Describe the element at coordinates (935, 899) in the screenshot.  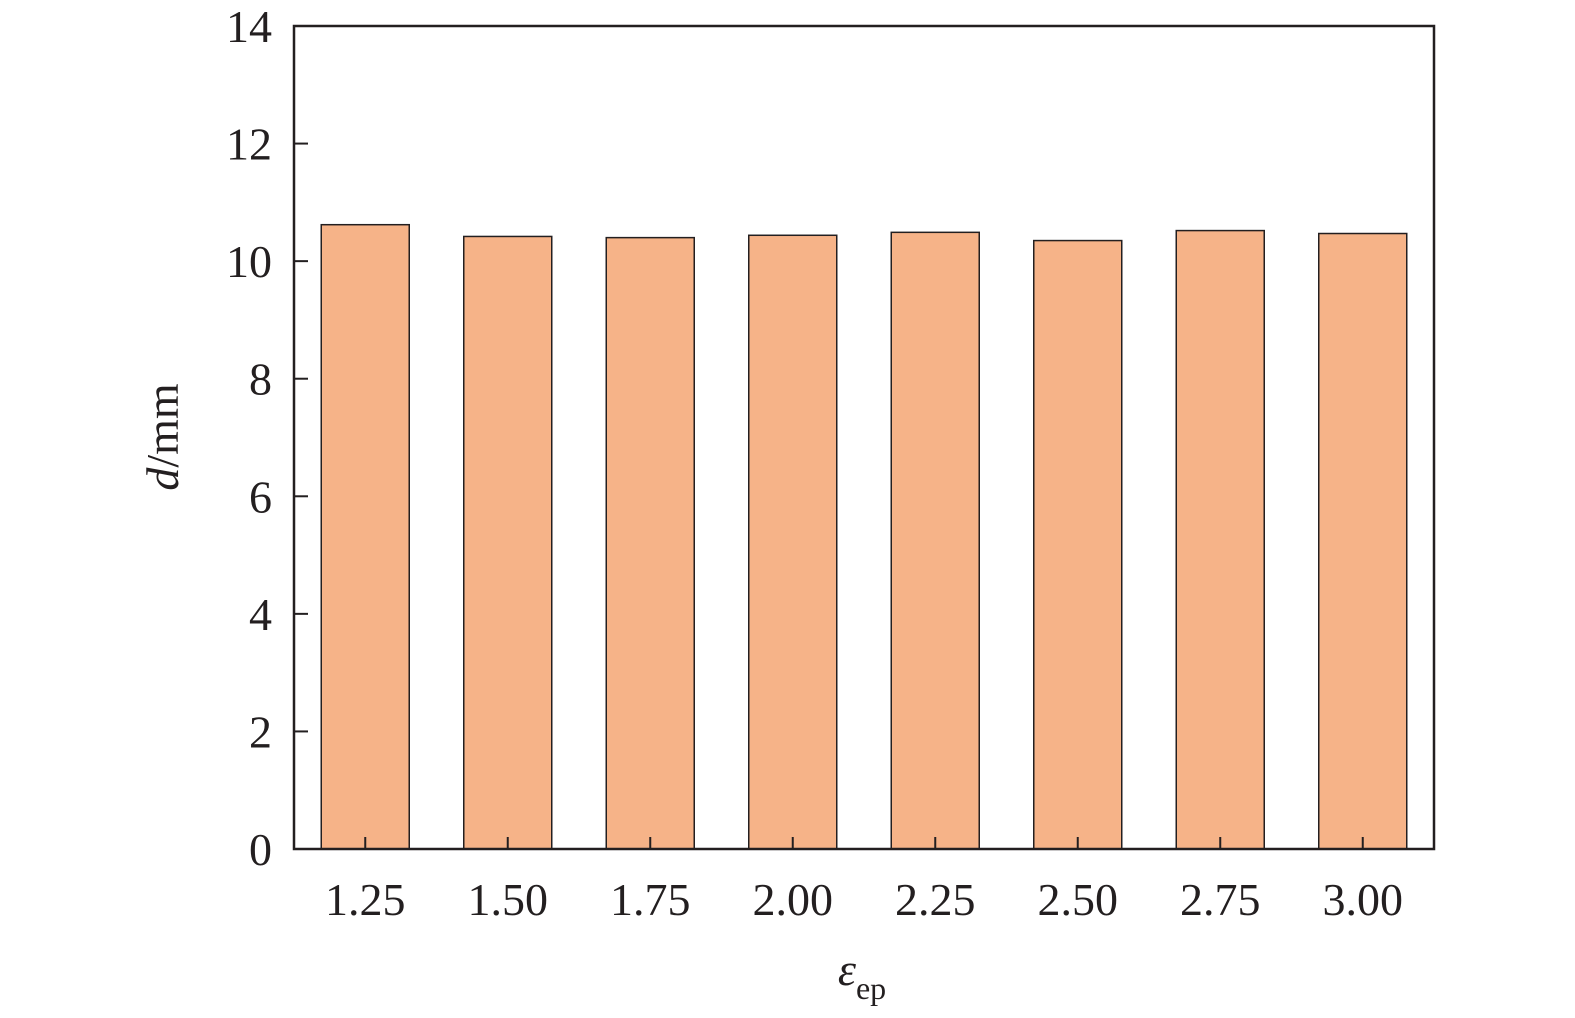
I see `x-tick-label: 2.25` at that location.